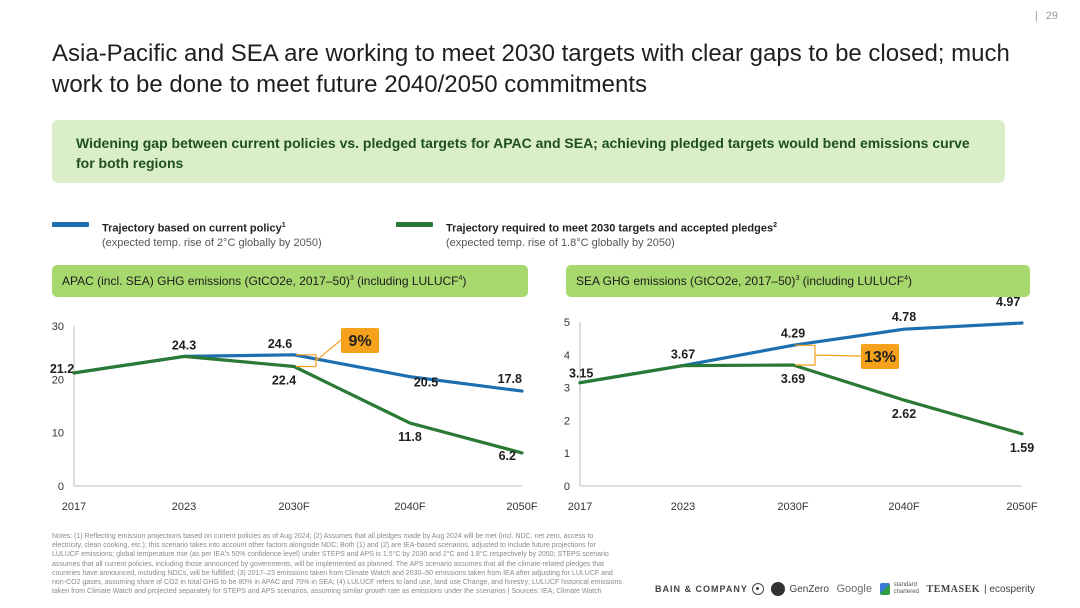 This screenshot has width=1080, height=608. What do you see at coordinates (797, 278) in the screenshot?
I see `sea-header-sup1: 3` at bounding box center [797, 278].